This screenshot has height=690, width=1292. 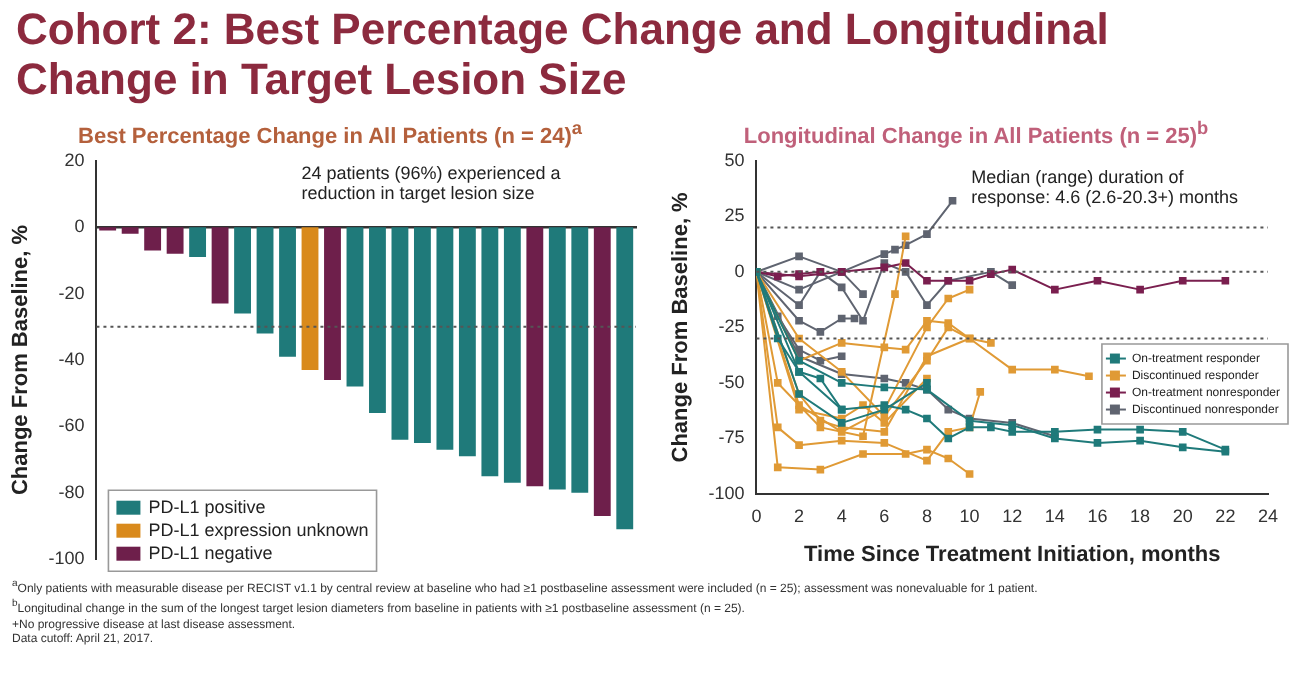 What do you see at coordinates (884, 515) in the screenshot?
I see `x-tick-label: 6` at bounding box center [884, 515].